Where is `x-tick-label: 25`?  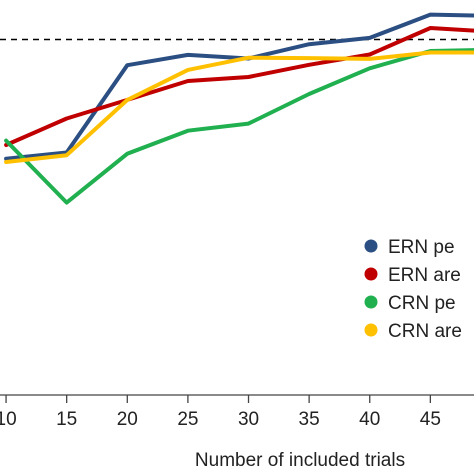
x-tick-label: 25 is located at coordinates (187, 419).